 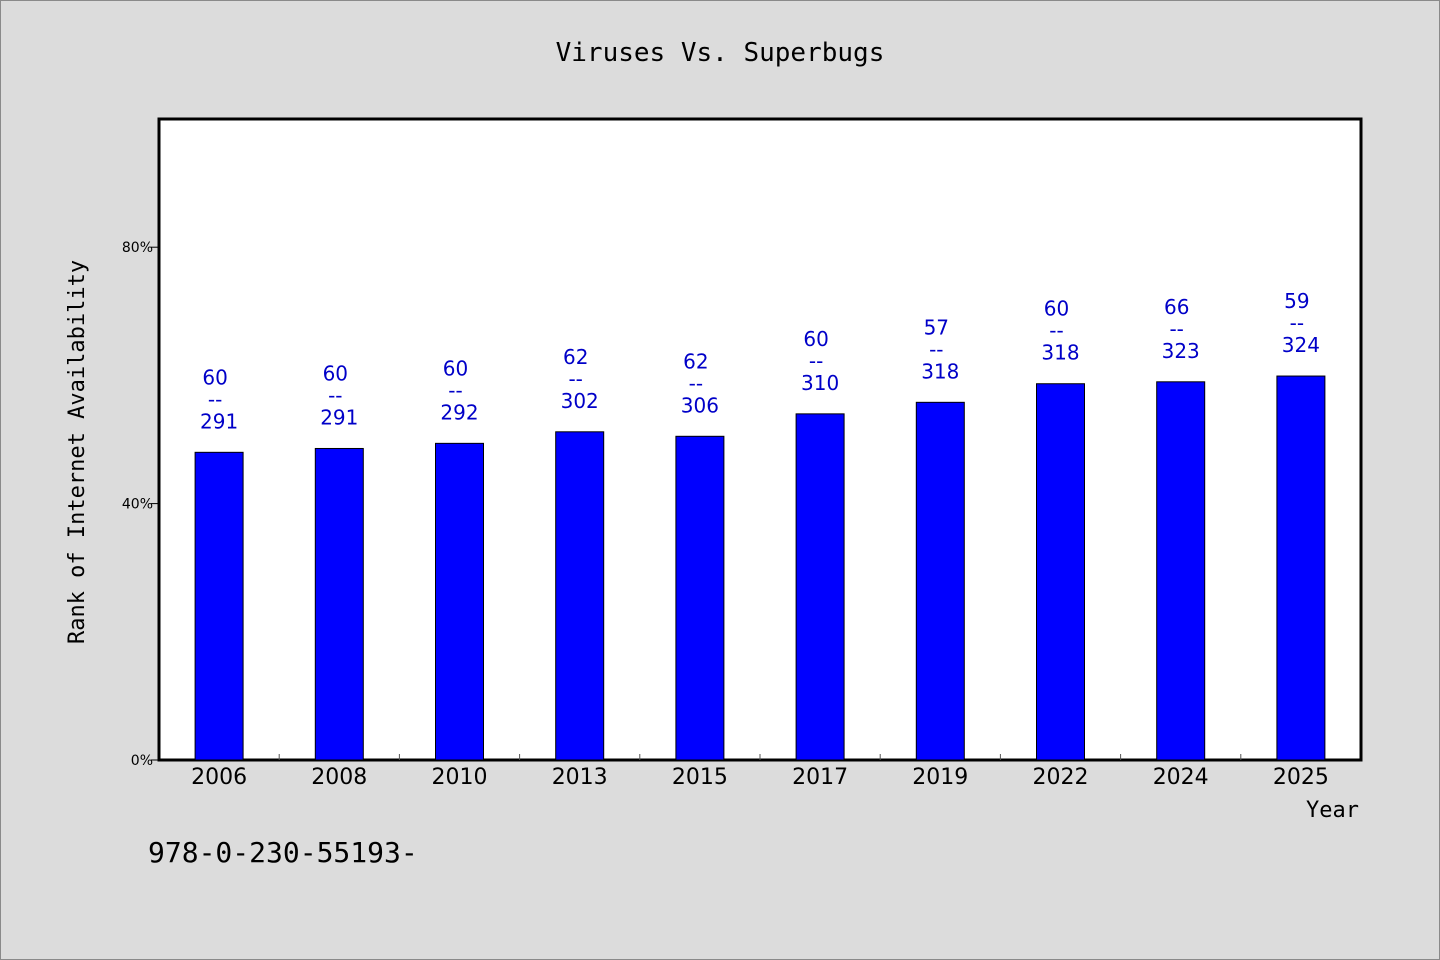 I want to click on x-tick-label: 2013, so click(x=580, y=777).